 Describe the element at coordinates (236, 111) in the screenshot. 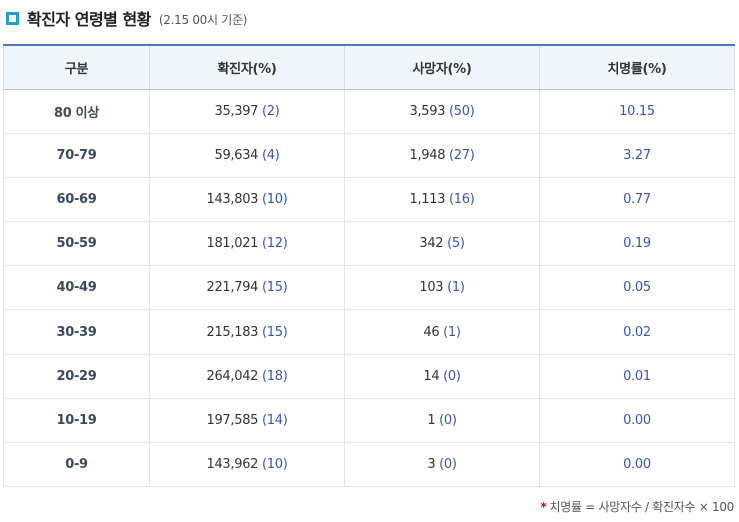

I see `confirmed-value: 35,397` at that location.